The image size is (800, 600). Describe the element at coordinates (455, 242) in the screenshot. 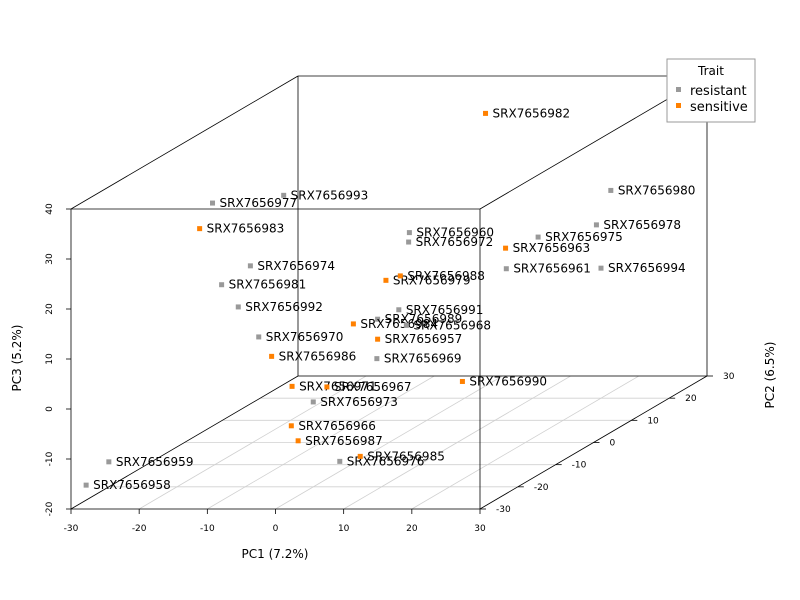

I see `point-label: SRX7656972` at that location.